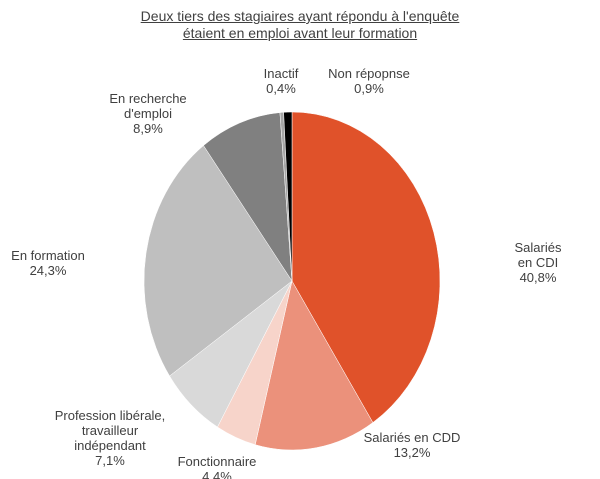 The width and height of the screenshot is (600, 479). I want to click on category-label: Inactif, so click(281, 73).